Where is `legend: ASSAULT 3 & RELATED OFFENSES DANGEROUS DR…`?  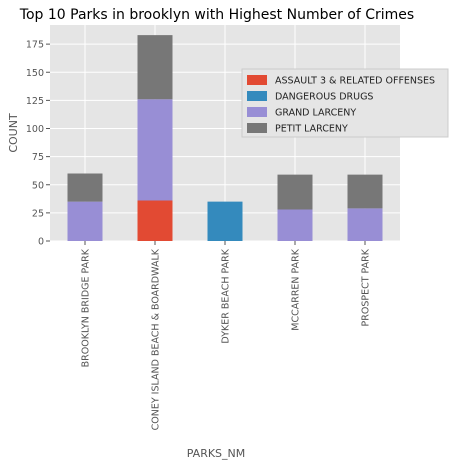
legend: ASSAULT 3 & RELATED OFFENSES DANGEROUS DR… is located at coordinates (345, 103).